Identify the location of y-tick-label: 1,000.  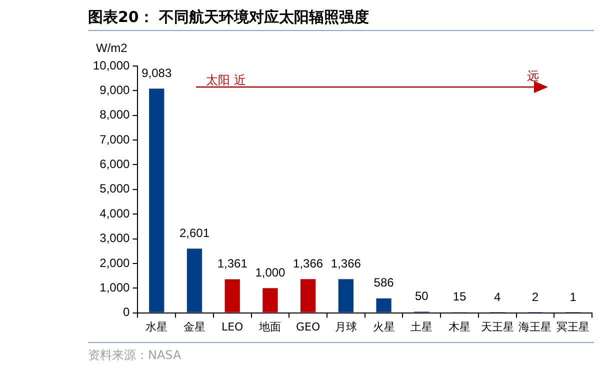
(115, 287).